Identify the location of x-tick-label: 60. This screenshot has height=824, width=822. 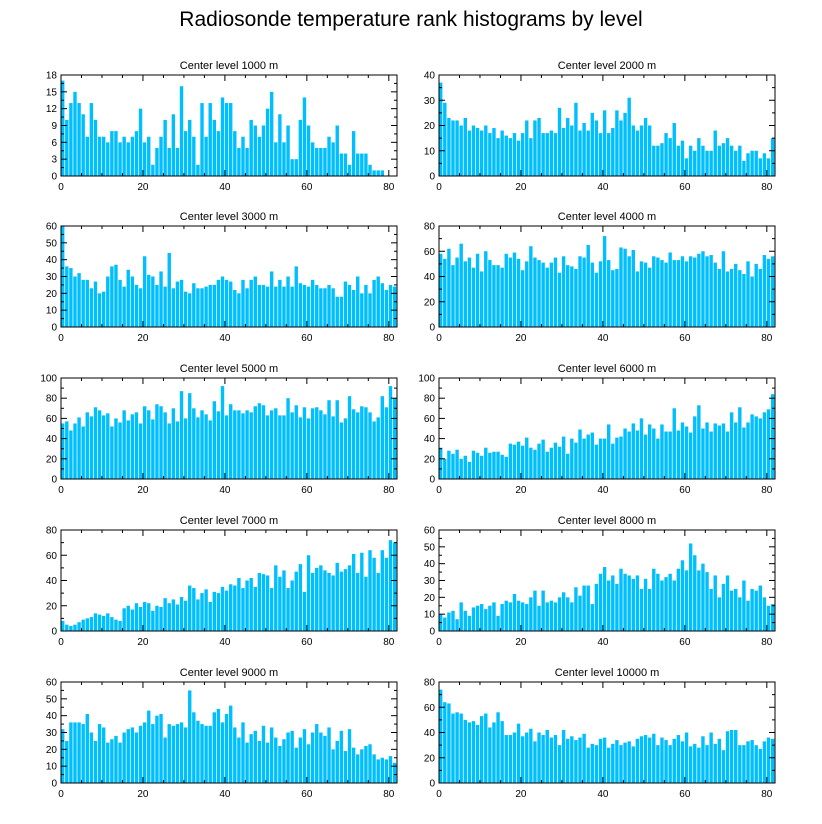
(307, 187).